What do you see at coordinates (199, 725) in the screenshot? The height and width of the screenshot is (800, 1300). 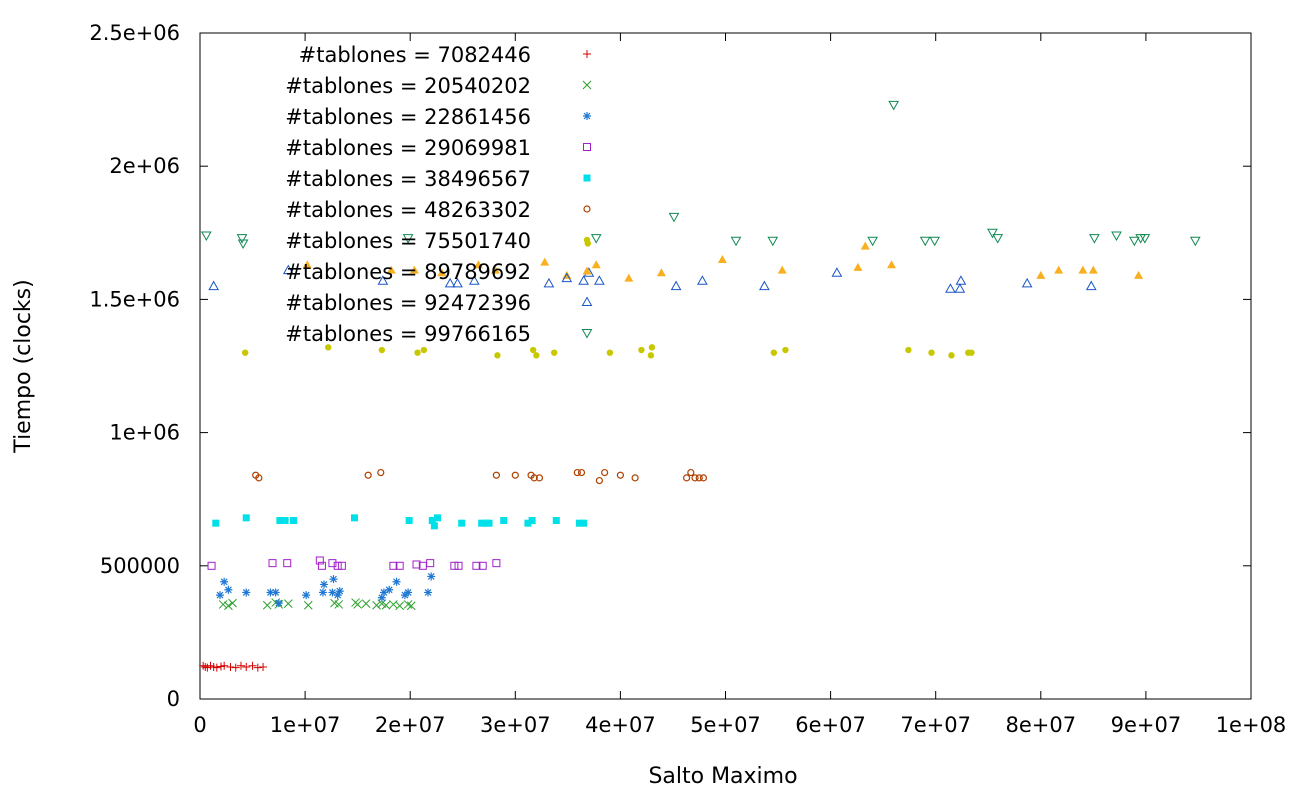 I see `x-tick-label: 0` at bounding box center [199, 725].